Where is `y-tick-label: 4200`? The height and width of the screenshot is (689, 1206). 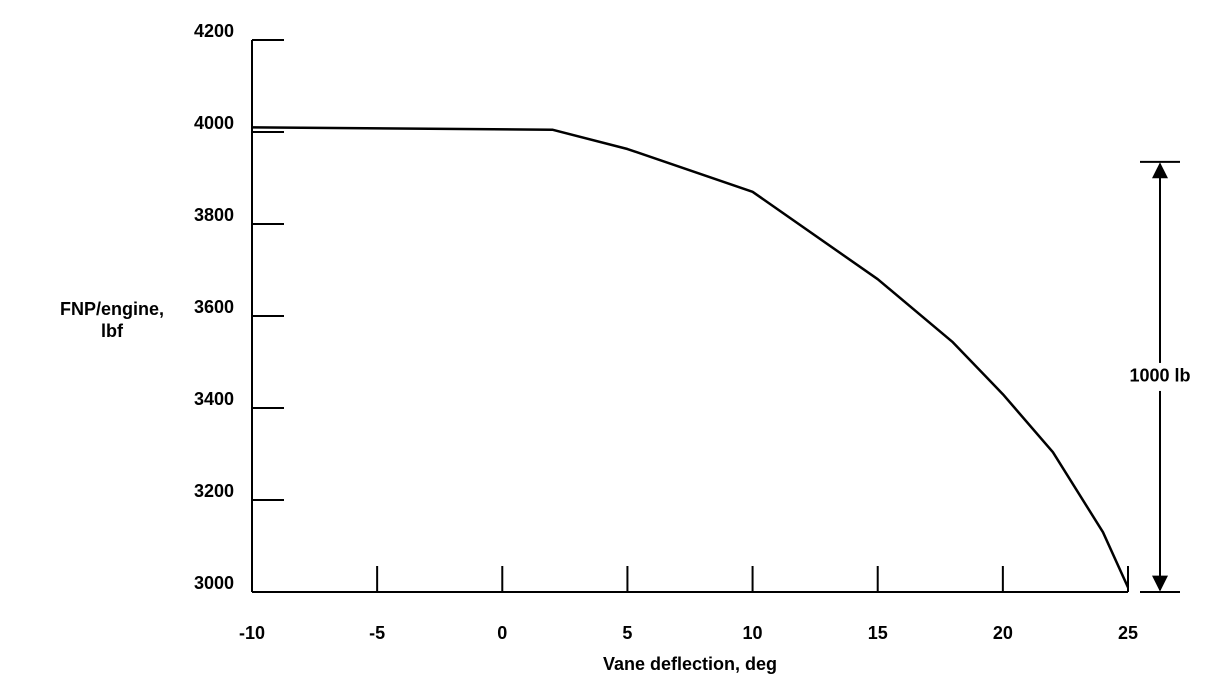
y-tick-label: 4200 is located at coordinates (214, 31).